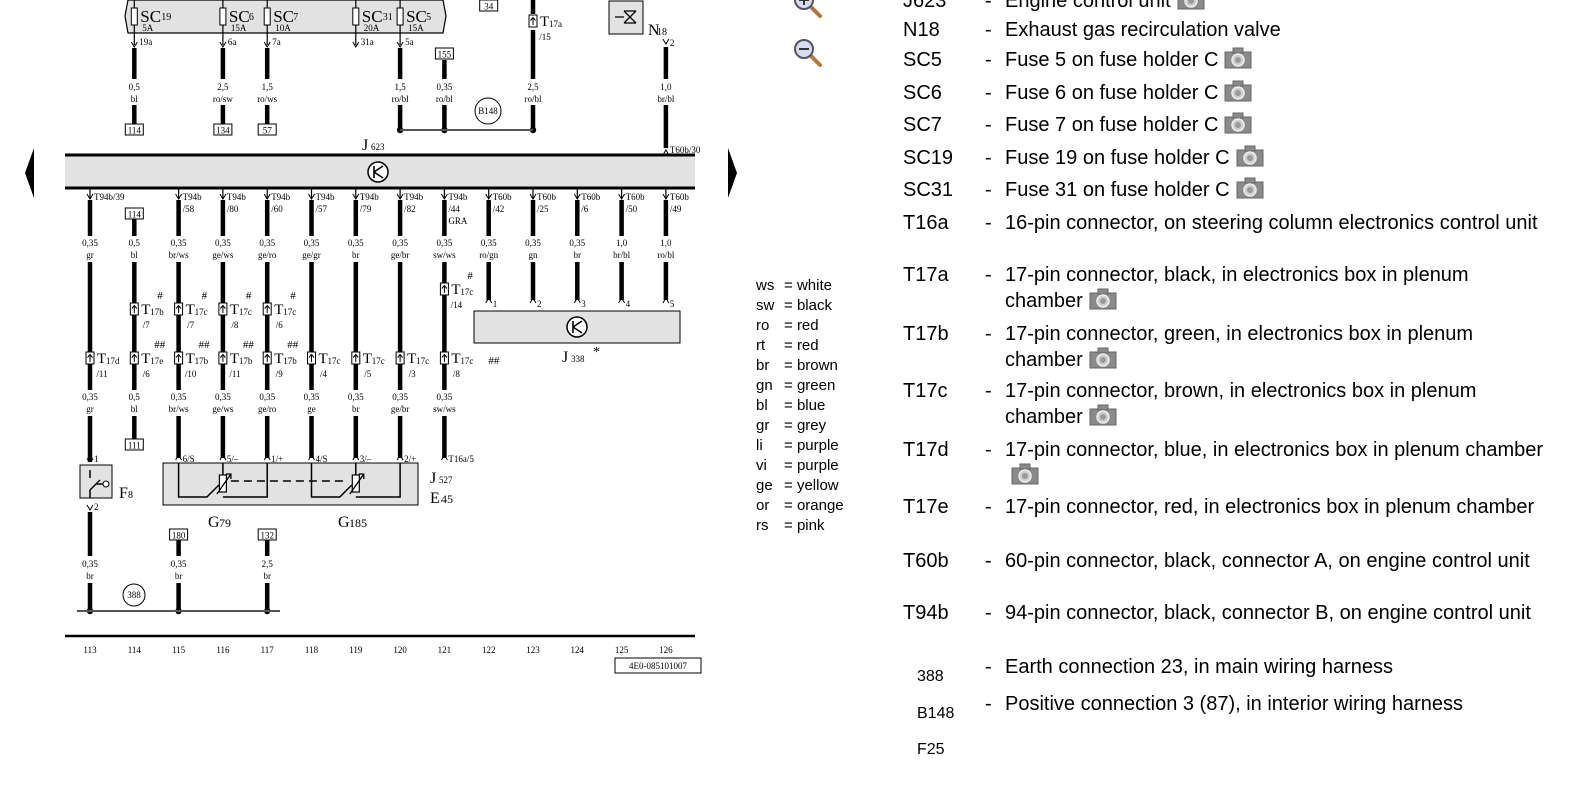 The height and width of the screenshot is (793, 1584). I want to click on legend-description: Fuse 19 on fuse holder C, so click(1117, 158).